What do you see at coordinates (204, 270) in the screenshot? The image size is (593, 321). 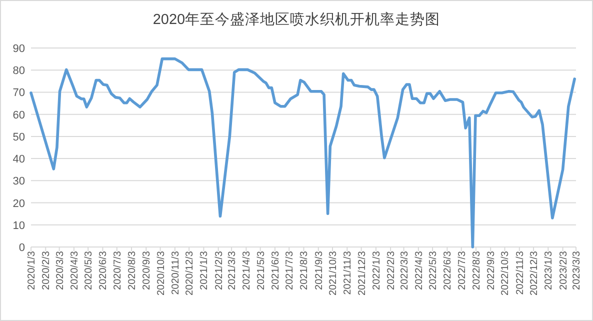 I see `x-tick-label: 2021/1/3` at bounding box center [204, 270].